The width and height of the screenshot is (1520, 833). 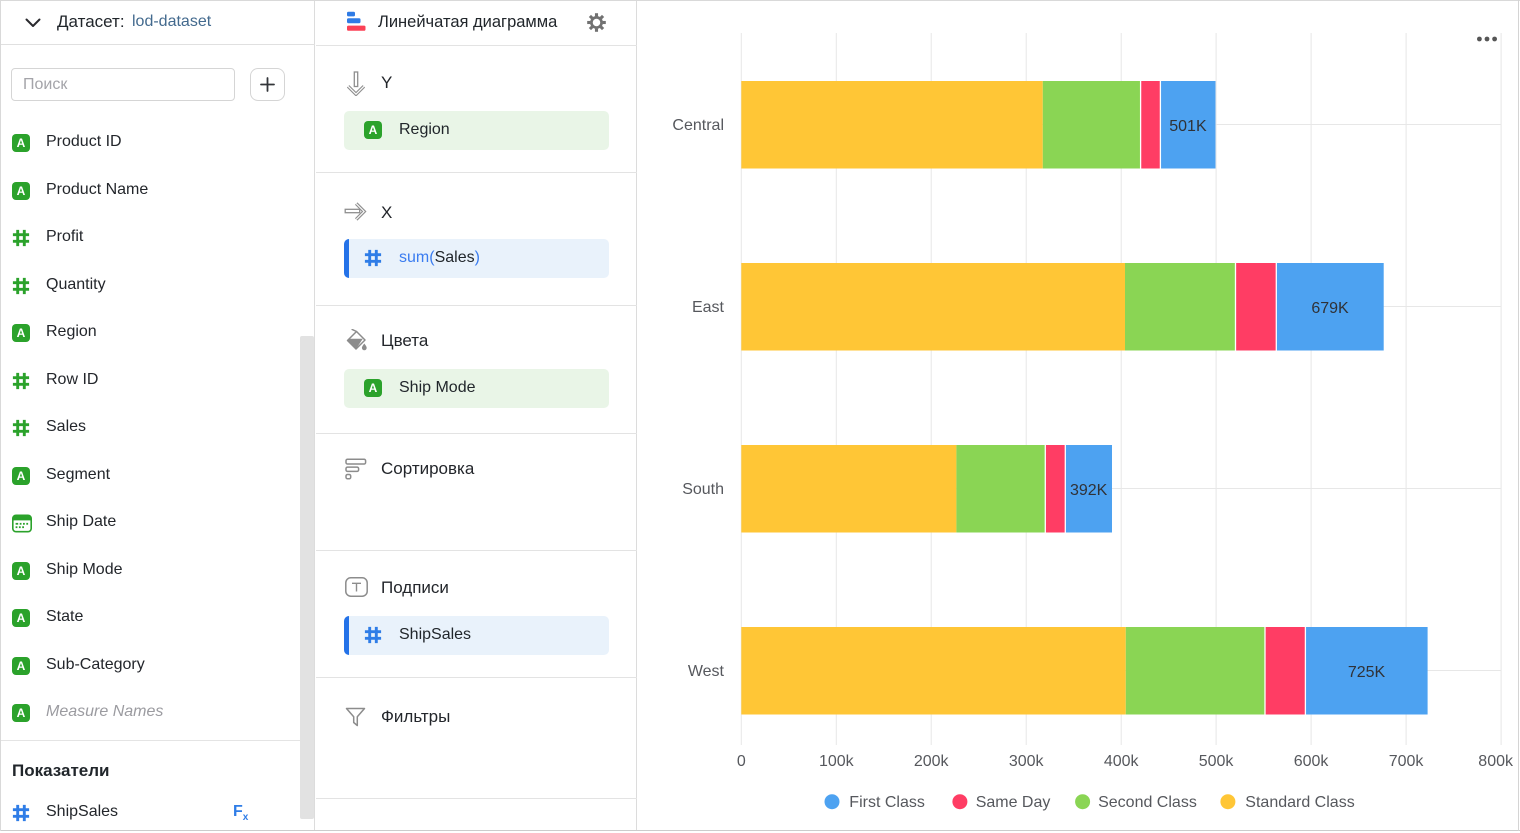 What do you see at coordinates (1407, 761) in the screenshot?
I see `svg-text: 700k` at bounding box center [1407, 761].